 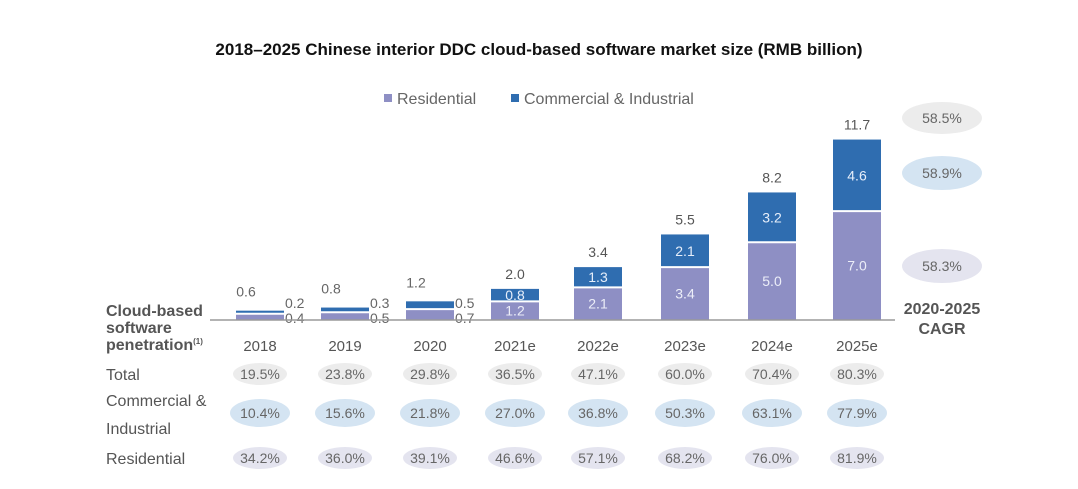 What do you see at coordinates (380, 303) in the screenshot?
I see `value-label-commercial-industrial: 0.3` at bounding box center [380, 303].